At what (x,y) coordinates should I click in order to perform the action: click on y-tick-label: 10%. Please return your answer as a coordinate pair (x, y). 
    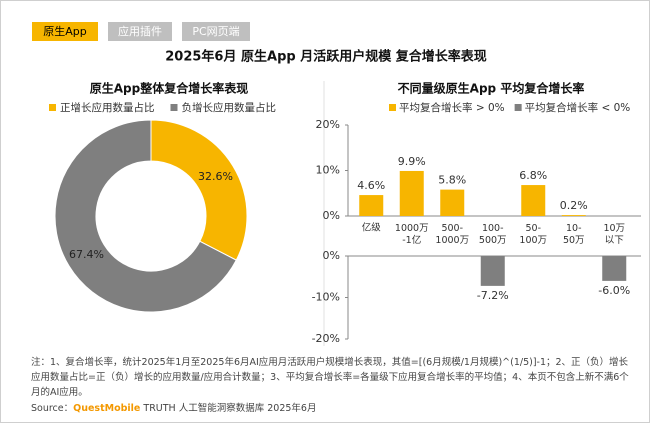
    Looking at the image, I should click on (328, 170).